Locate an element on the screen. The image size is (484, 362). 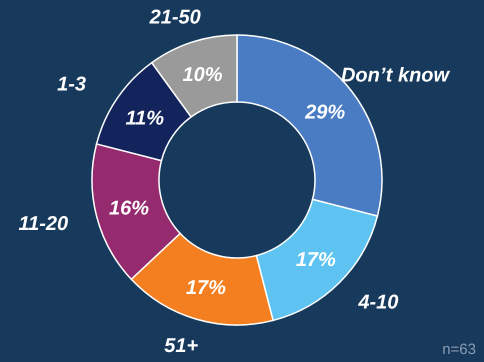
slice-label: 1-3 is located at coordinates (71, 84).